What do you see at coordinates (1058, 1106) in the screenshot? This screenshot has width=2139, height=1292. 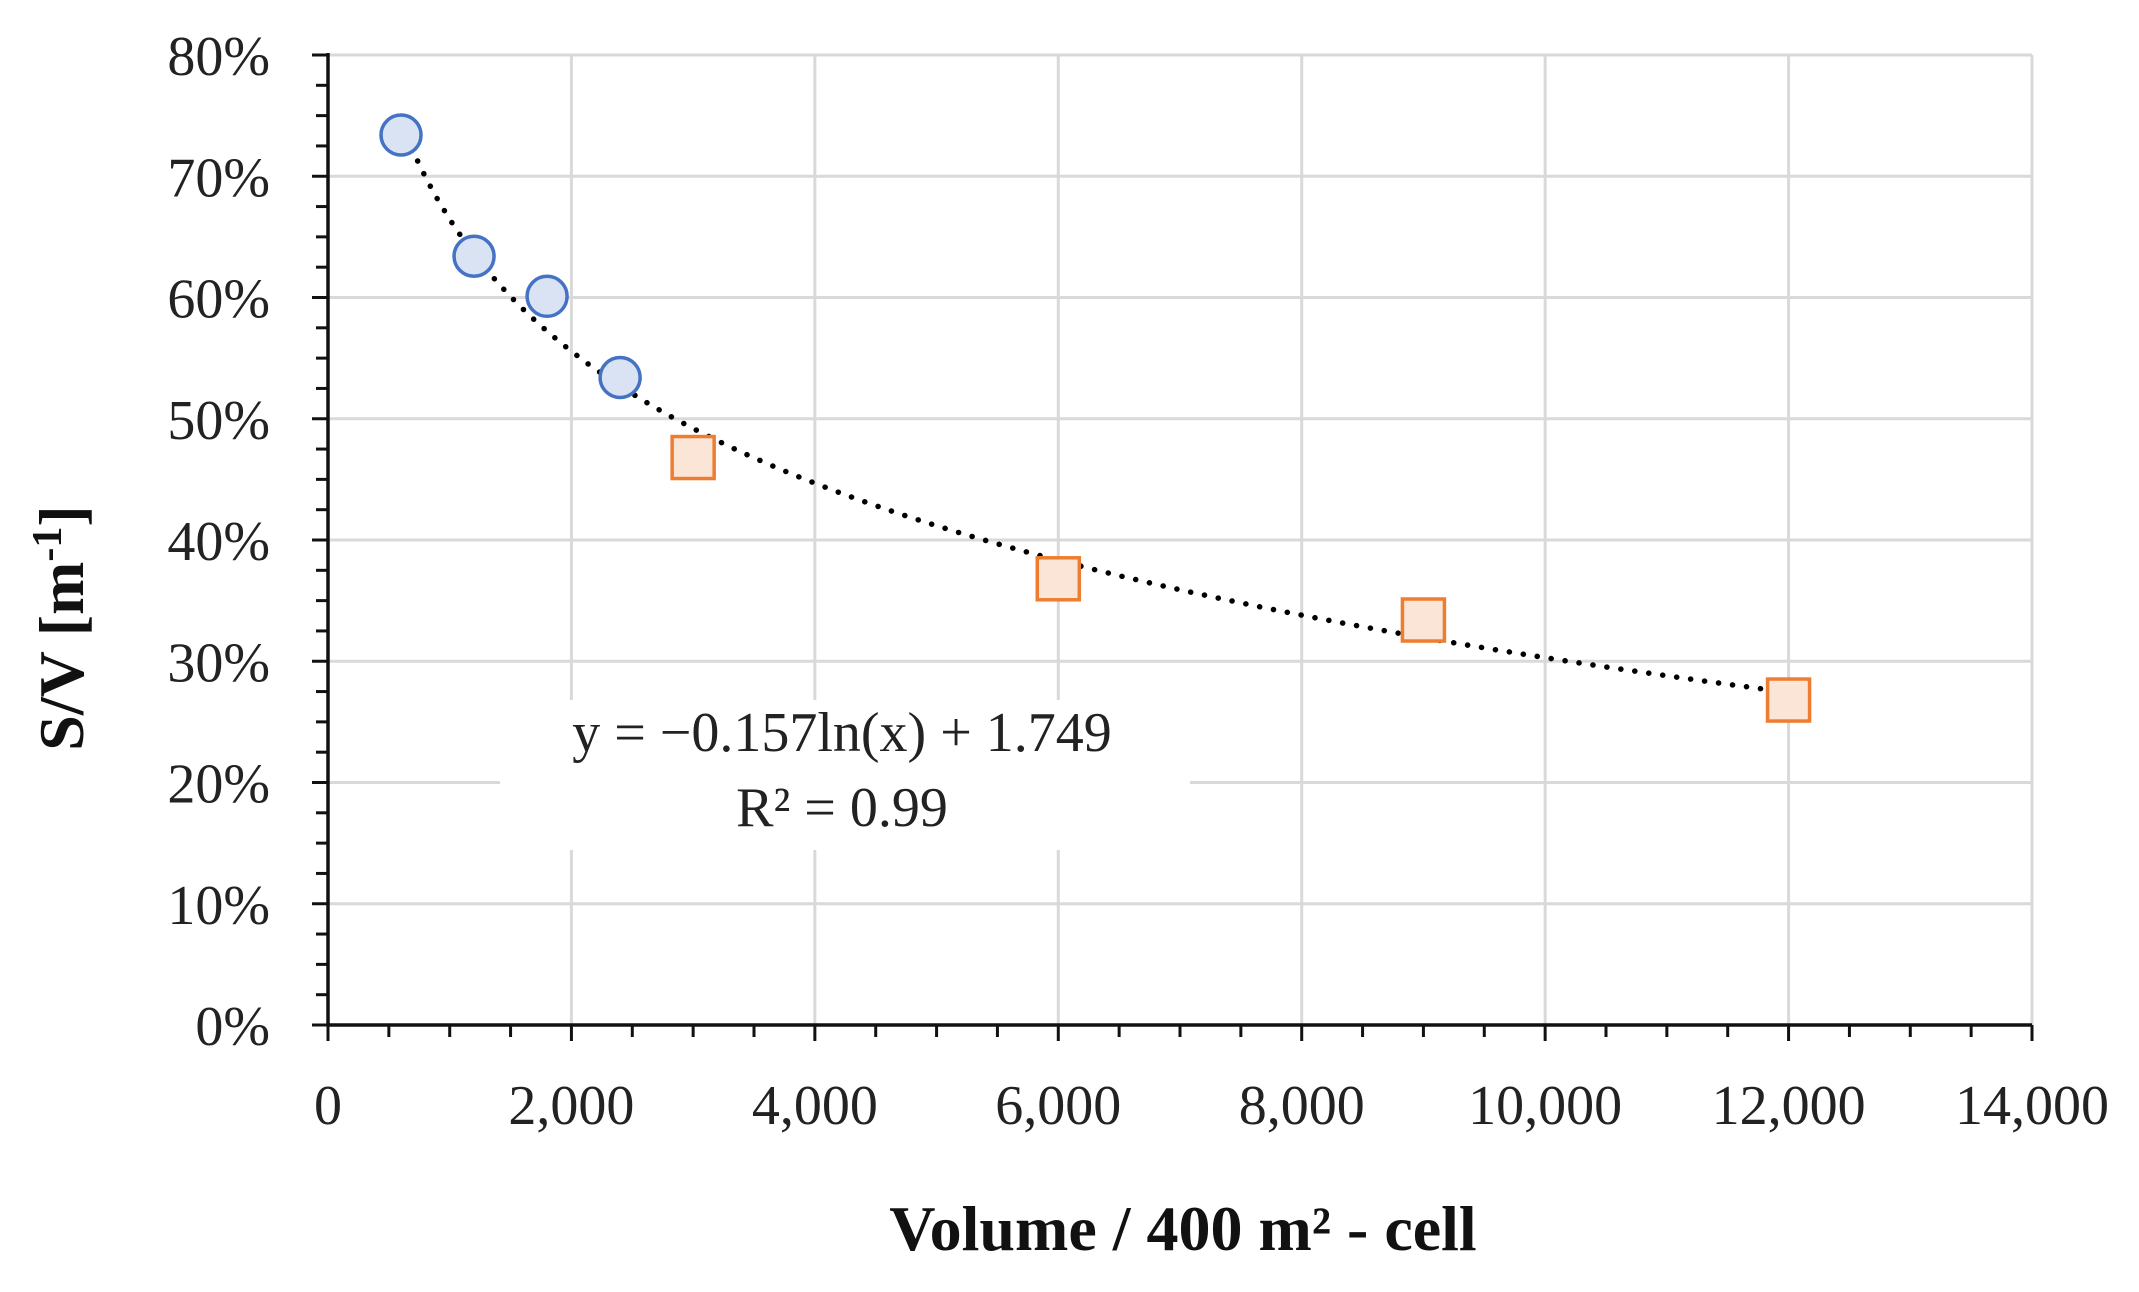 I see `x-tick-label: 6,000` at bounding box center [1058, 1106].